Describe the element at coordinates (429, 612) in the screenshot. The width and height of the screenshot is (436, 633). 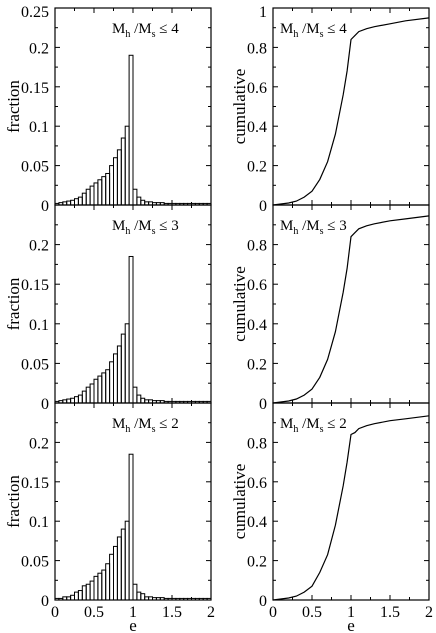
I see `x-tick-label: 2` at that location.